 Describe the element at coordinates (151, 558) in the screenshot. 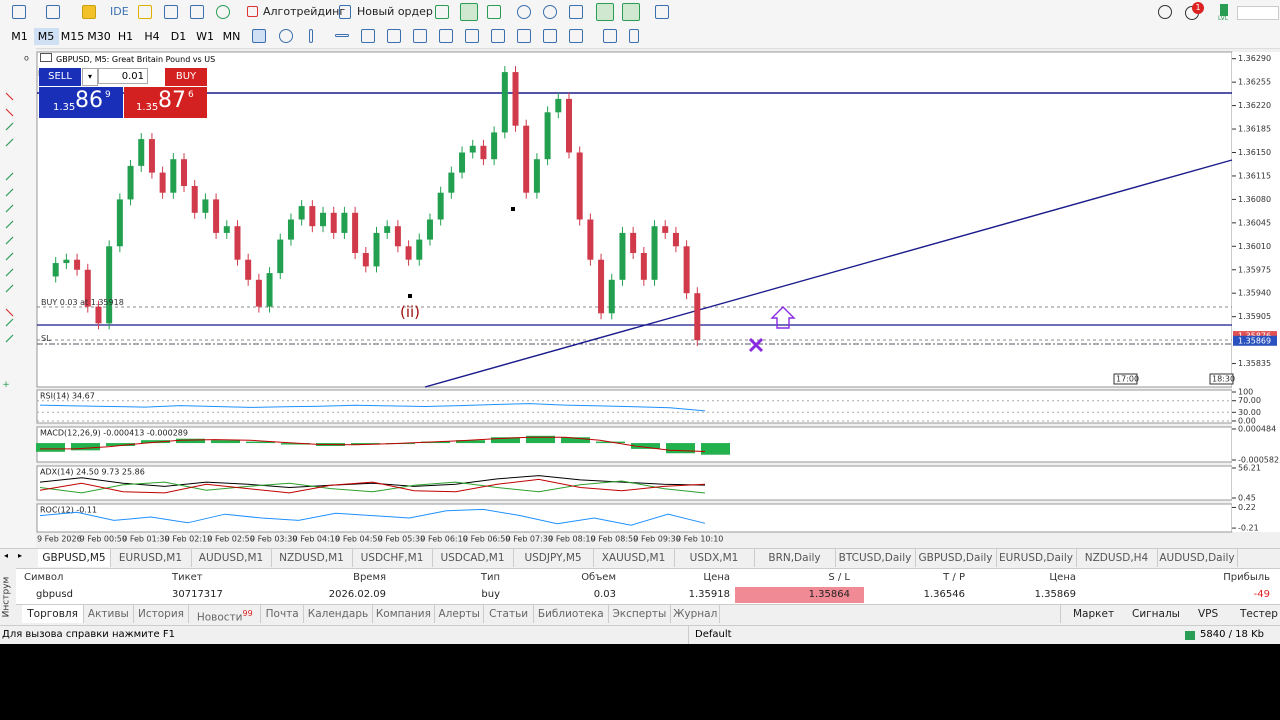

I see `symbol-tab: EURUSD,M1` at that location.